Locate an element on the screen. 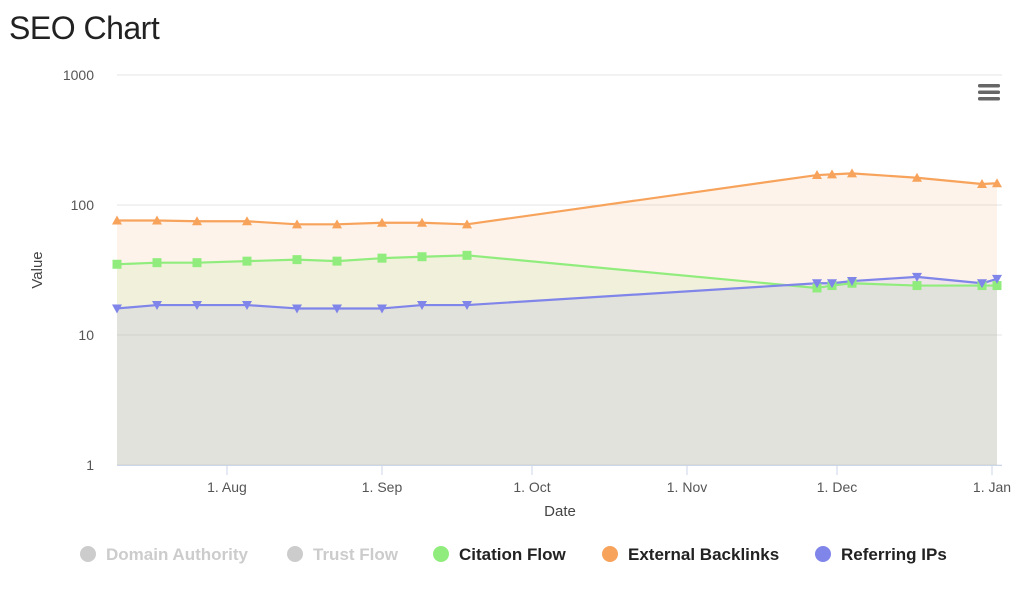 This screenshot has width=1024, height=595. legend-item-domain-authority: Domain Authority is located at coordinates (164, 554).